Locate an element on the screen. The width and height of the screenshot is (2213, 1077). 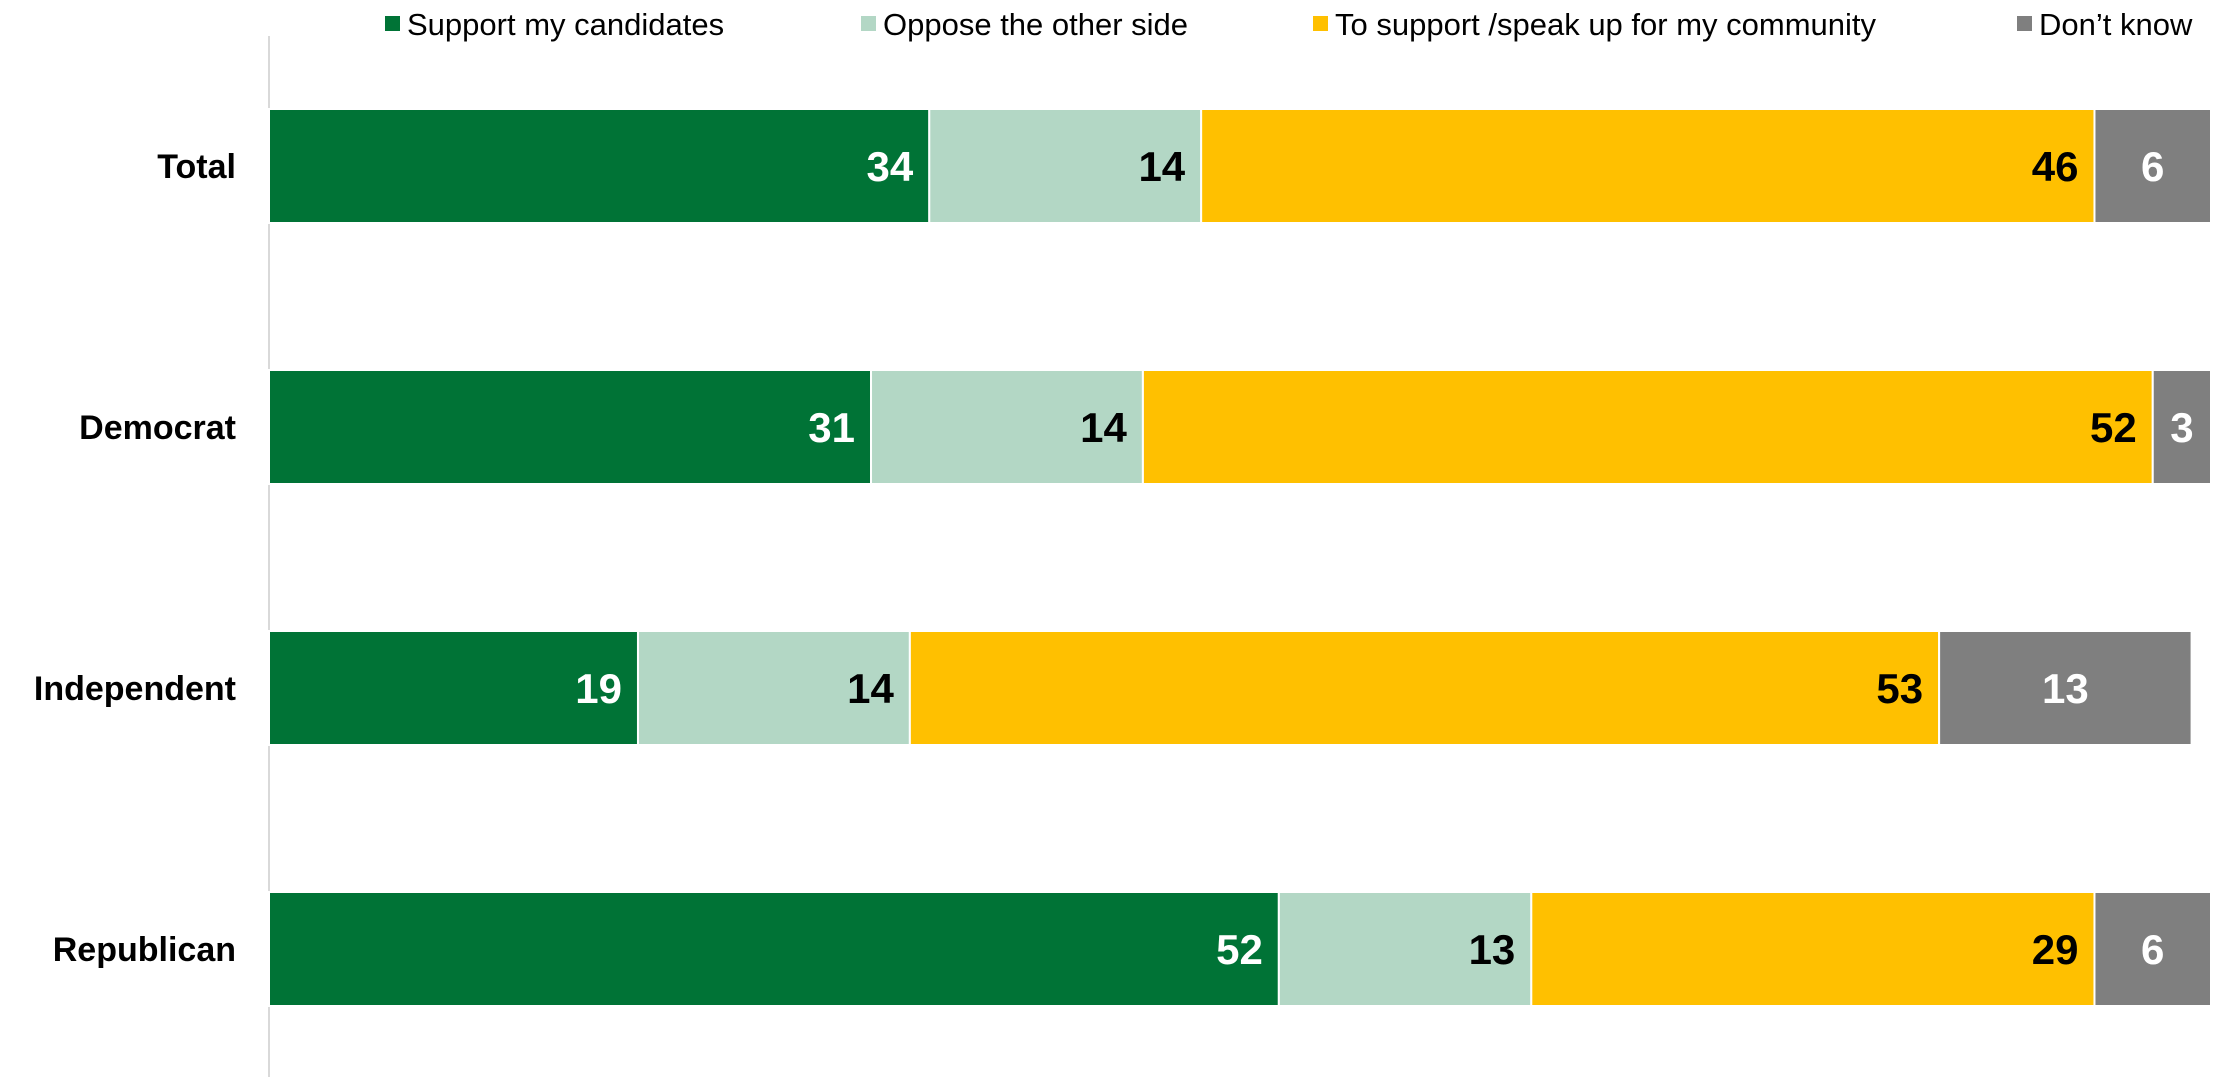
data-label: 46 is located at coordinates (2055, 166).